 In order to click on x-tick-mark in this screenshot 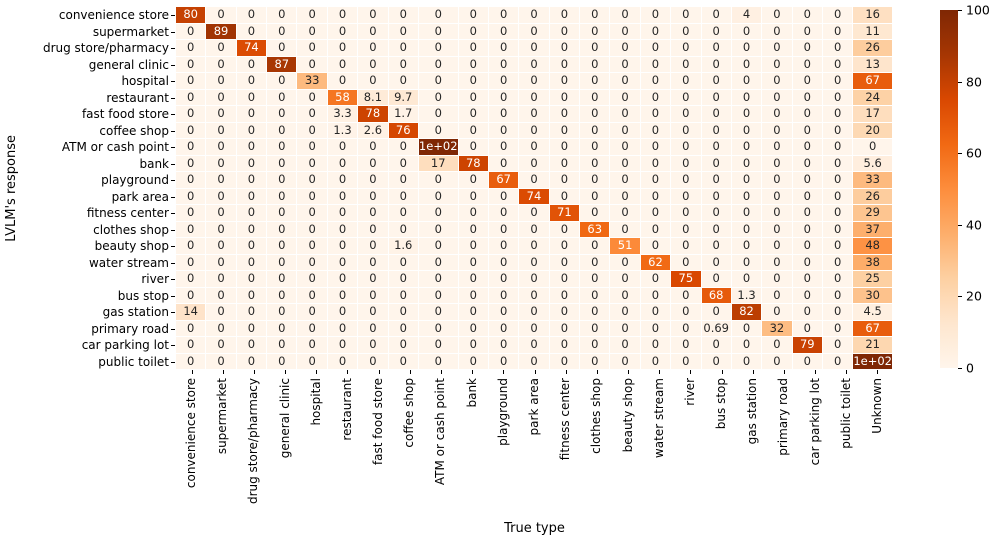, I will do `click(597, 372)`.